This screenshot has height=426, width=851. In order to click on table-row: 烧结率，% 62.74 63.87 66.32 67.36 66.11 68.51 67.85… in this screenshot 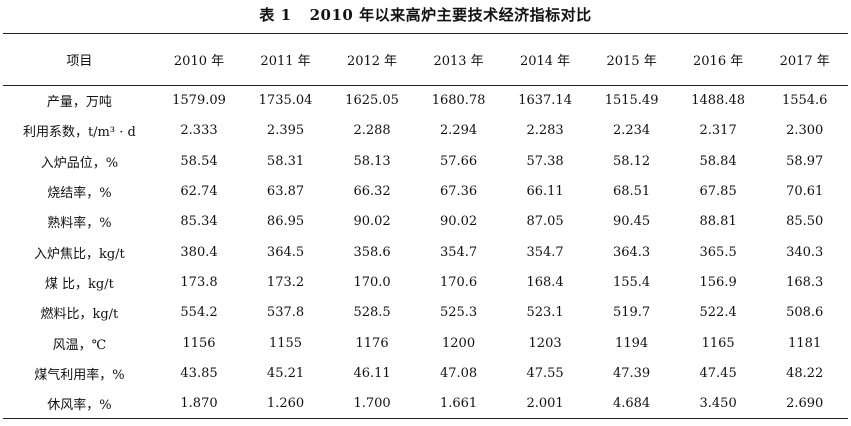, I will do `click(425, 191)`.